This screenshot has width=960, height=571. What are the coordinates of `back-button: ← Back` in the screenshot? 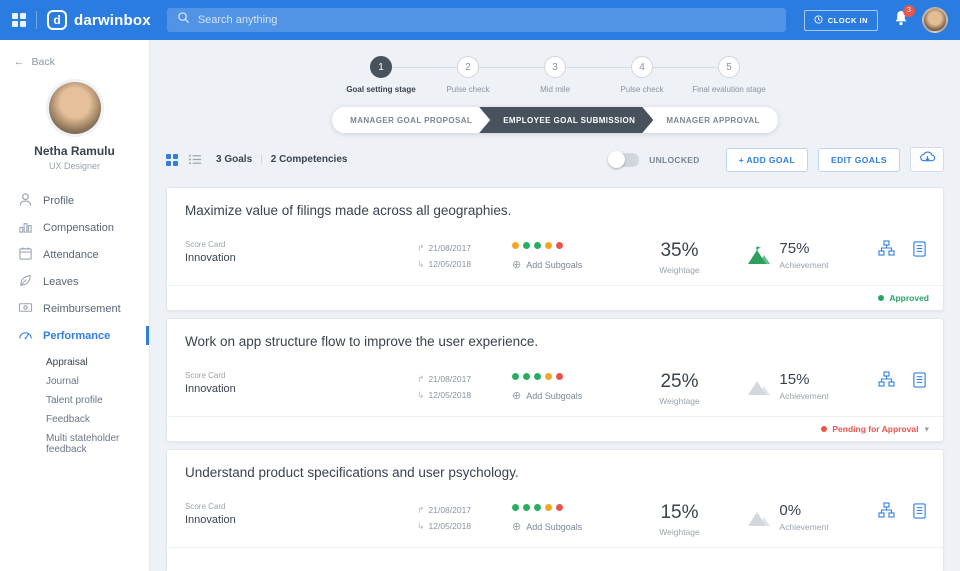 It's located at (74, 54).